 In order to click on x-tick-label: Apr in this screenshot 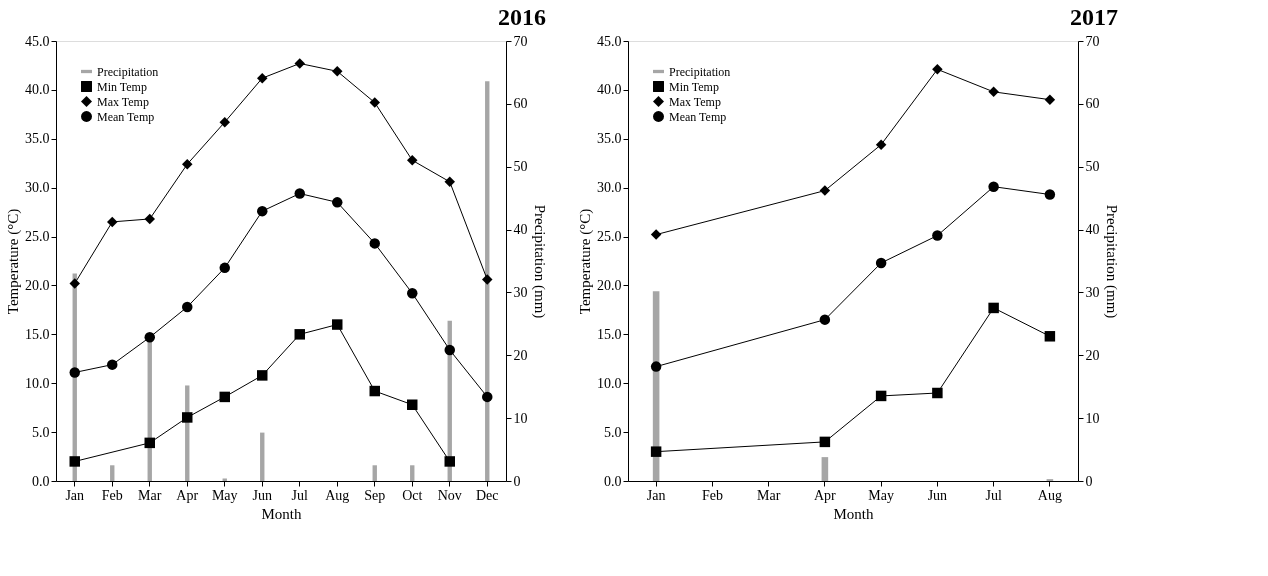, I will do `click(187, 495)`.